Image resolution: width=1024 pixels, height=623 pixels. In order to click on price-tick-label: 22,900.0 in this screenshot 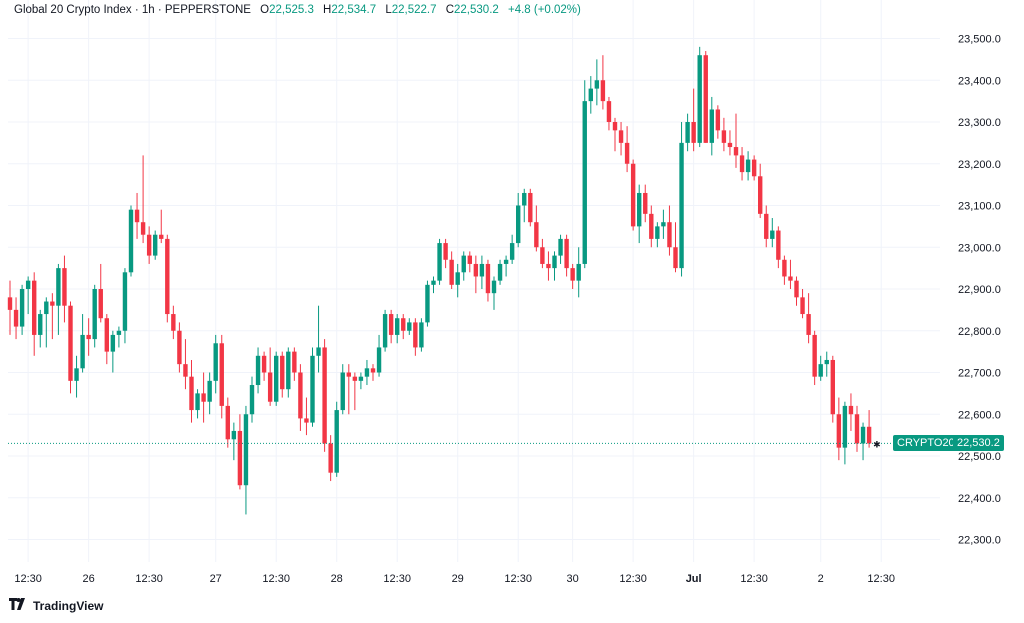, I will do `click(979, 290)`.